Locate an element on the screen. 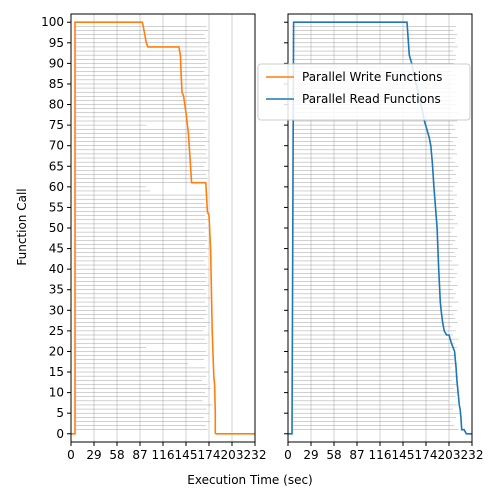 This screenshot has width=500, height=500. legend-box is located at coordinates (364, 92).